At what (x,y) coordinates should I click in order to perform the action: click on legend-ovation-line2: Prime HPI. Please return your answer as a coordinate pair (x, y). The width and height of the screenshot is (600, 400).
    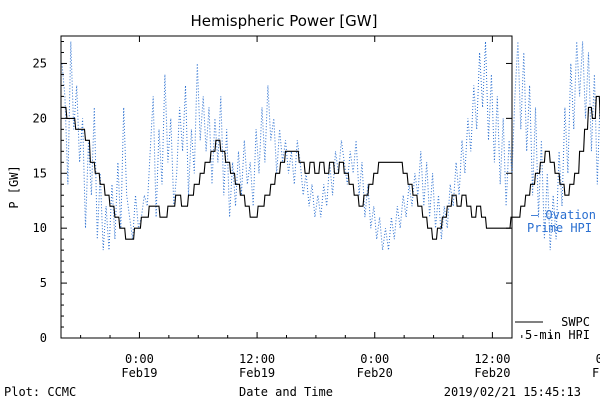
    Looking at the image, I should click on (559, 228).